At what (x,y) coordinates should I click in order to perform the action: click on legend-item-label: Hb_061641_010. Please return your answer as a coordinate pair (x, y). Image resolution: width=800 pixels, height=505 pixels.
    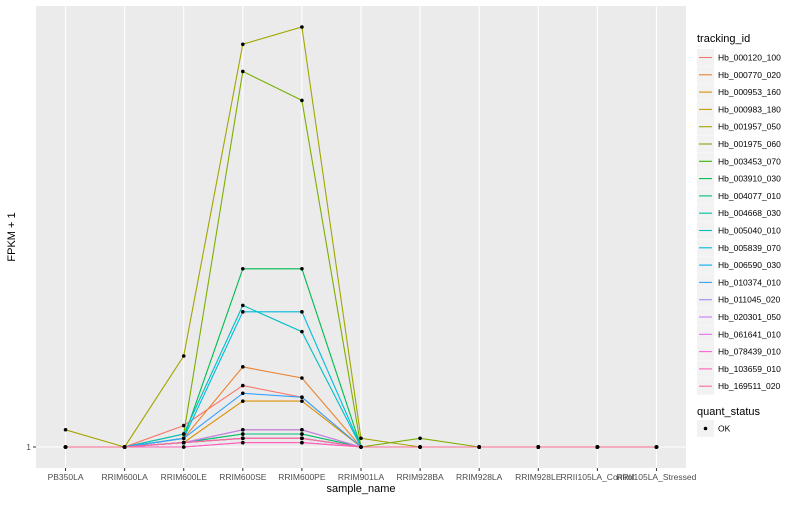
    Looking at the image, I should click on (749, 334).